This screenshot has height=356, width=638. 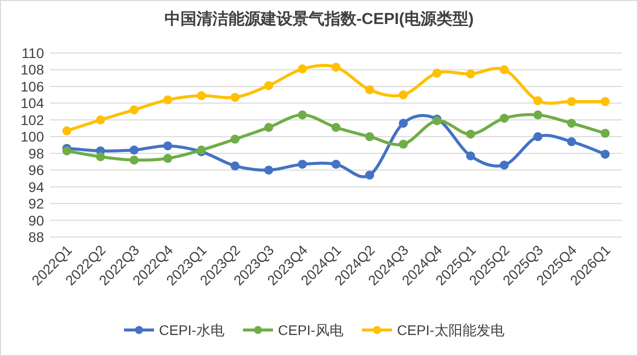 I want to click on y-tick-label: 104, so click(x=32, y=103).